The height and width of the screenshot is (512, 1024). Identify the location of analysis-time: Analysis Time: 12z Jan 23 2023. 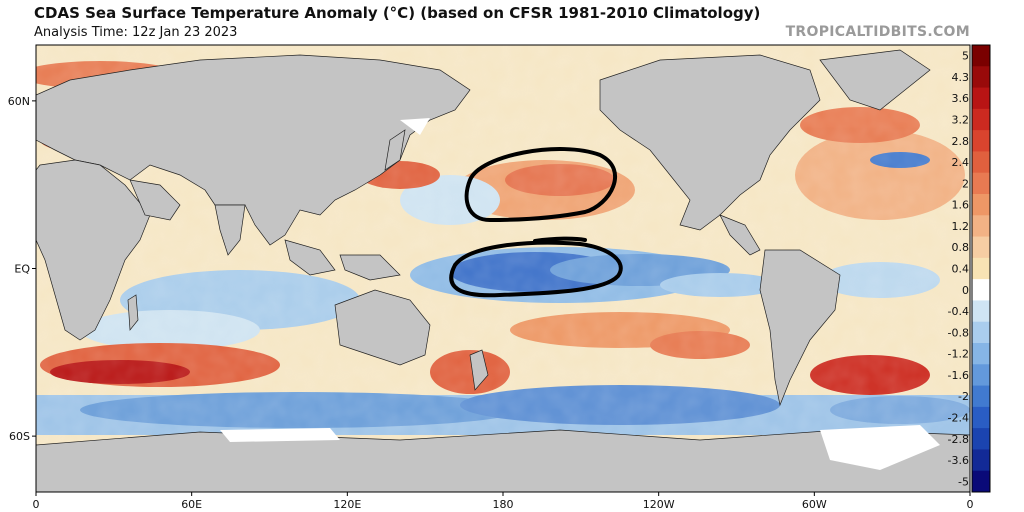
(136, 32).